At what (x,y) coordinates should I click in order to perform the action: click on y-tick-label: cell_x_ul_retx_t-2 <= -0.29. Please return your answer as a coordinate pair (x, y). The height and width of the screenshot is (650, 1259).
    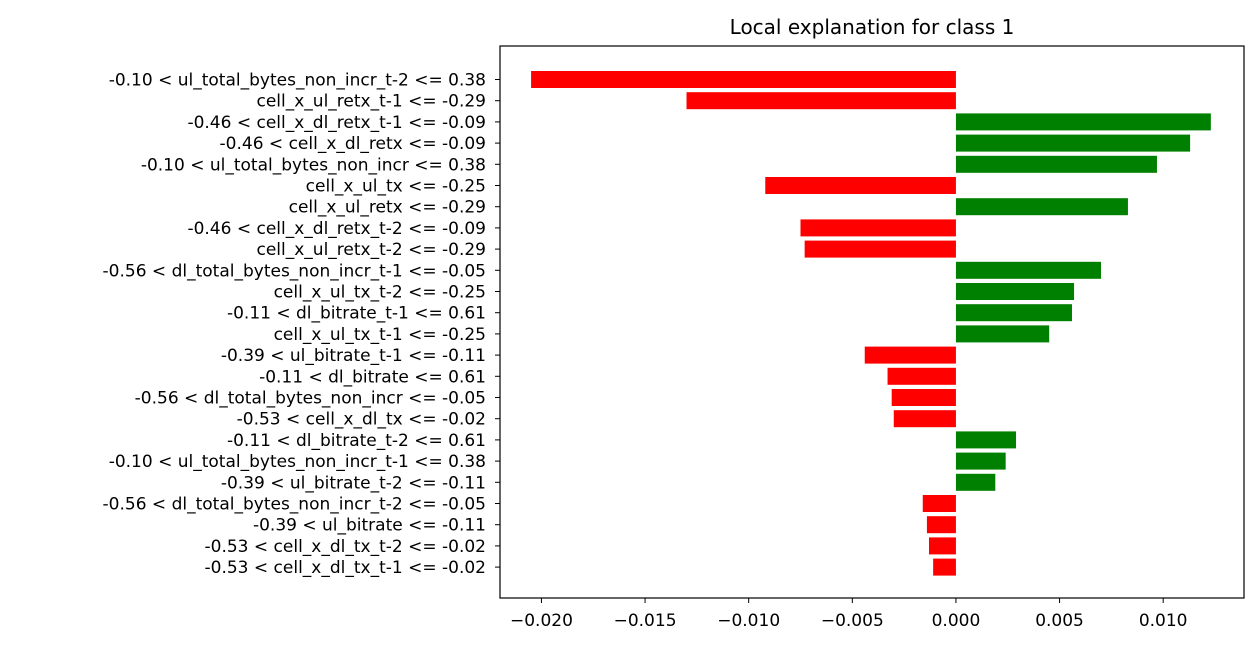
    Looking at the image, I should click on (371, 250).